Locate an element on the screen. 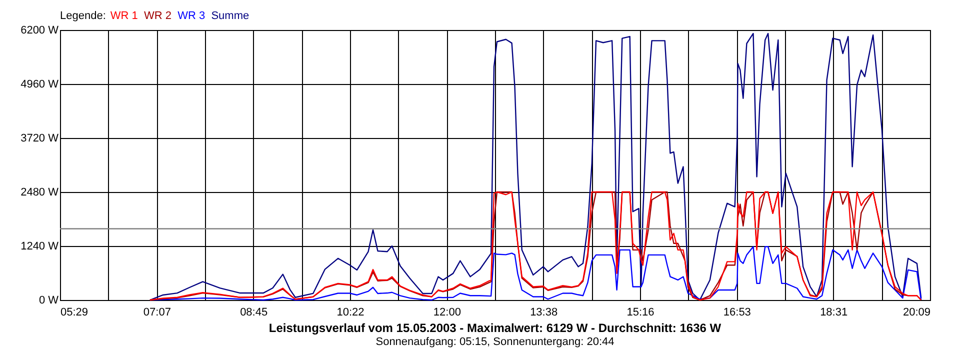  y-tick-label: 4960 W is located at coordinates (40, 84).